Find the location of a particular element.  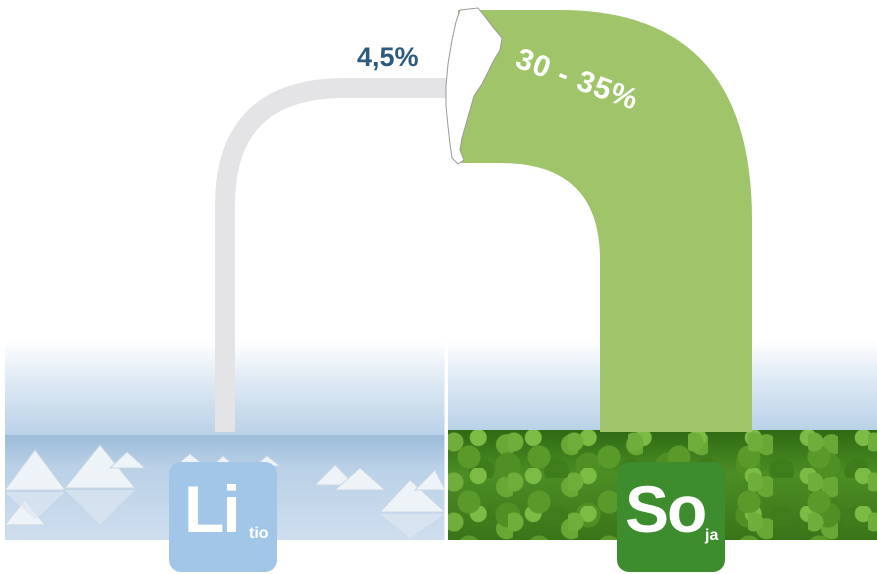

soy-symbol: So is located at coordinates (666, 509).